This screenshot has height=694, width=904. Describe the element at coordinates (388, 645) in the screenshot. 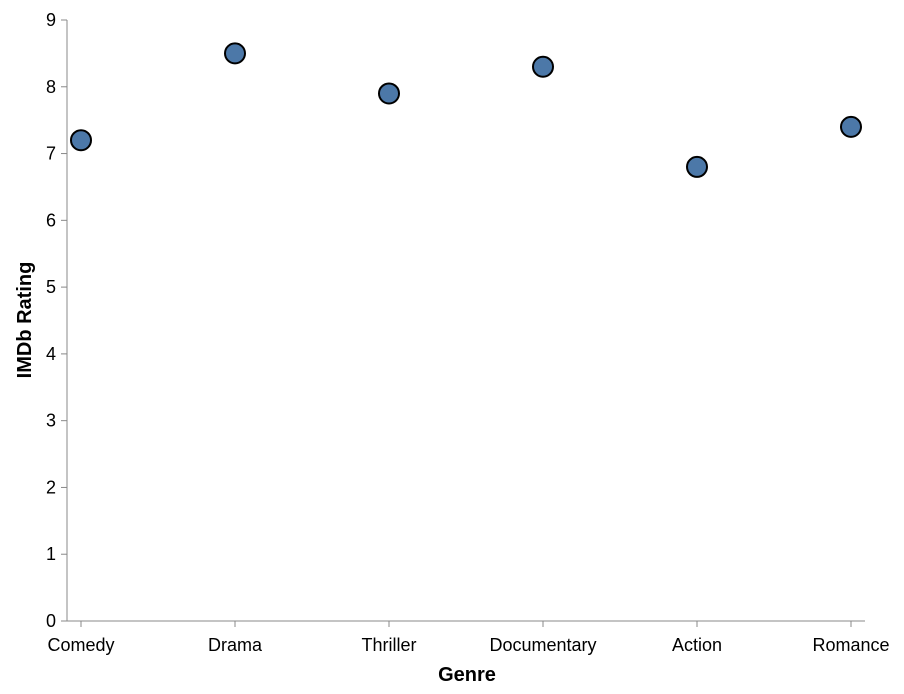

I see `x-tick-label: Thriller` at that location.